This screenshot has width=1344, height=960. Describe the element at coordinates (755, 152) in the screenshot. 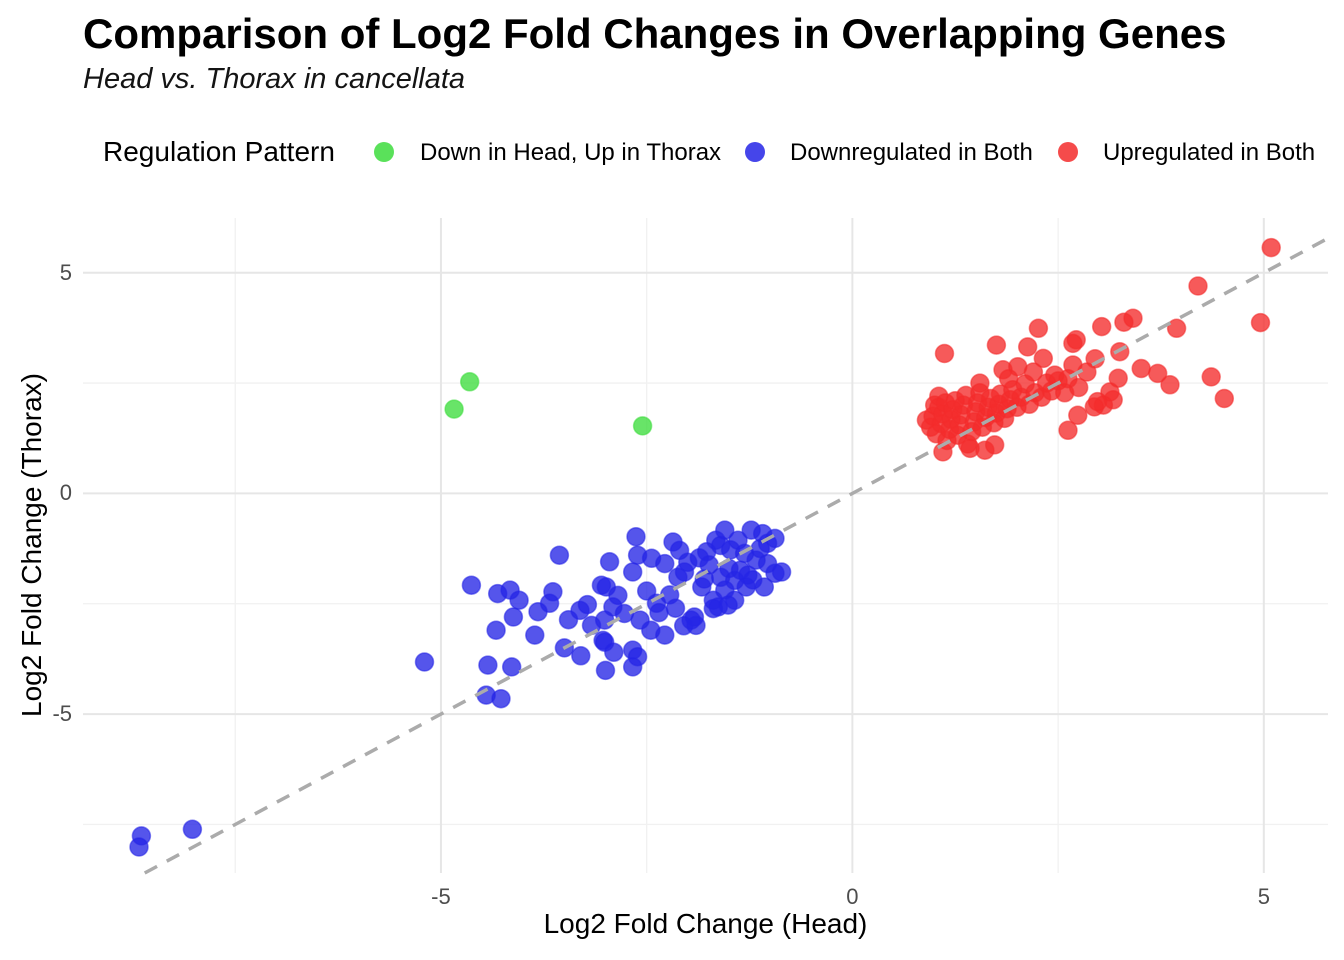

I see `legend-dot-downregulated-both` at that location.